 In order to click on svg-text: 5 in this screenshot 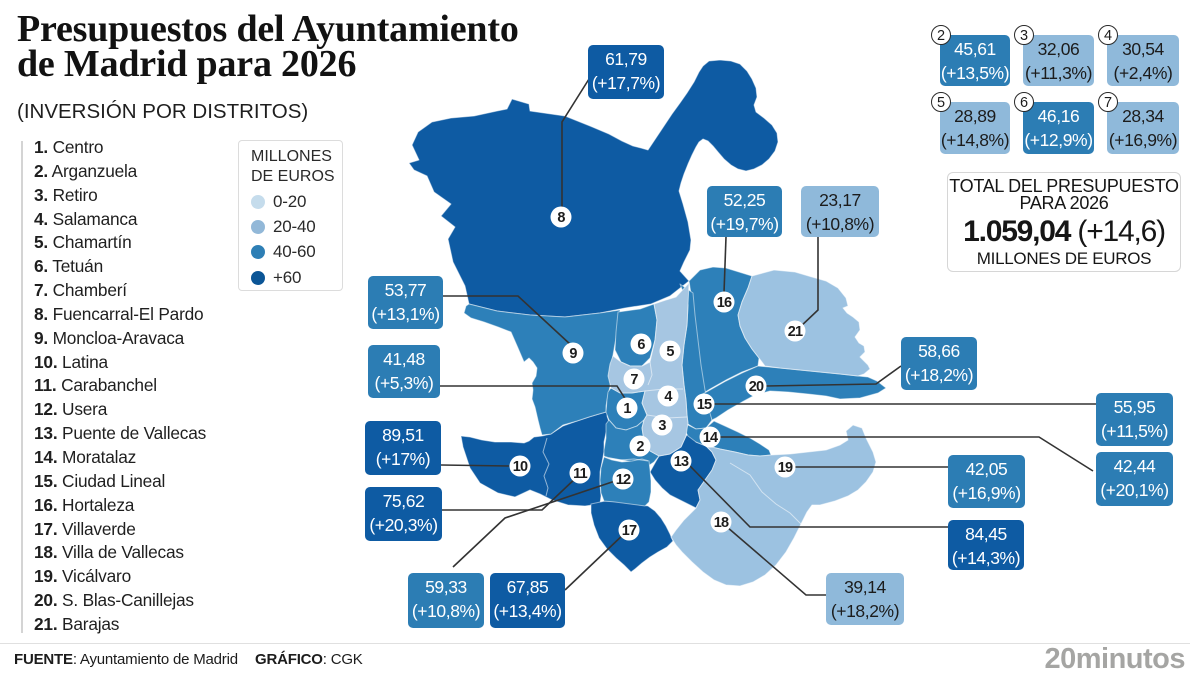, I will do `click(670, 352)`.